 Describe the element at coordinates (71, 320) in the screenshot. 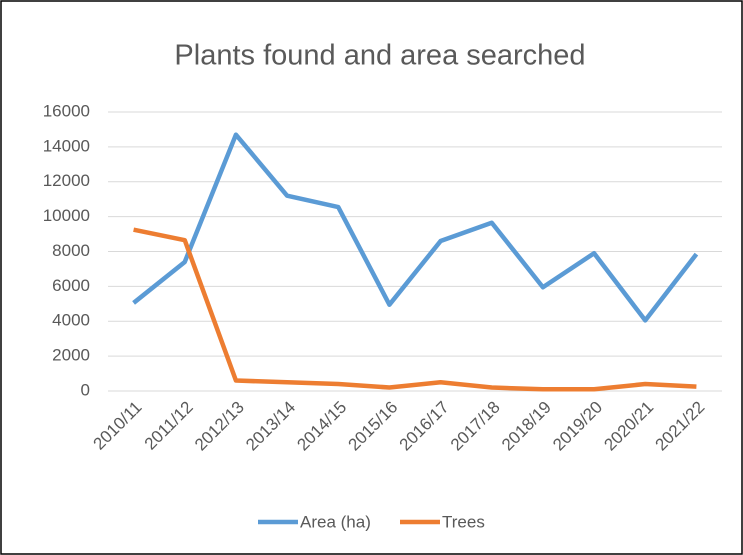

I see `y-tick-label: 4000` at that location.